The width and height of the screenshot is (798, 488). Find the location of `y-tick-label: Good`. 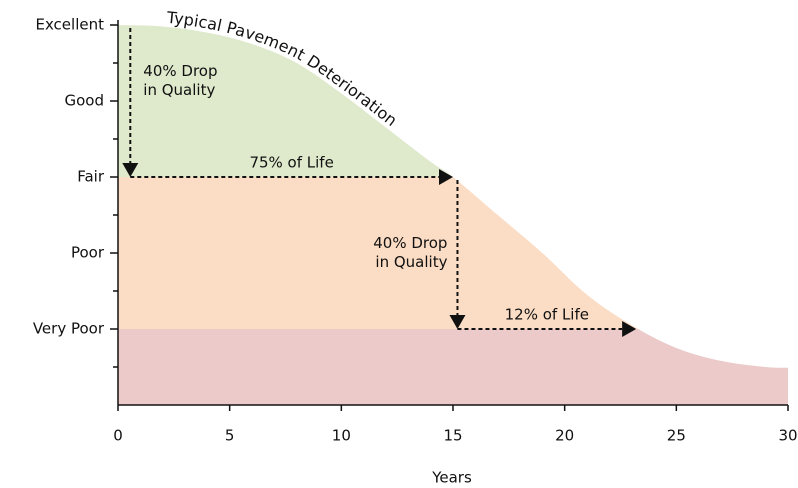

y-tick-label: Good is located at coordinates (85, 101).